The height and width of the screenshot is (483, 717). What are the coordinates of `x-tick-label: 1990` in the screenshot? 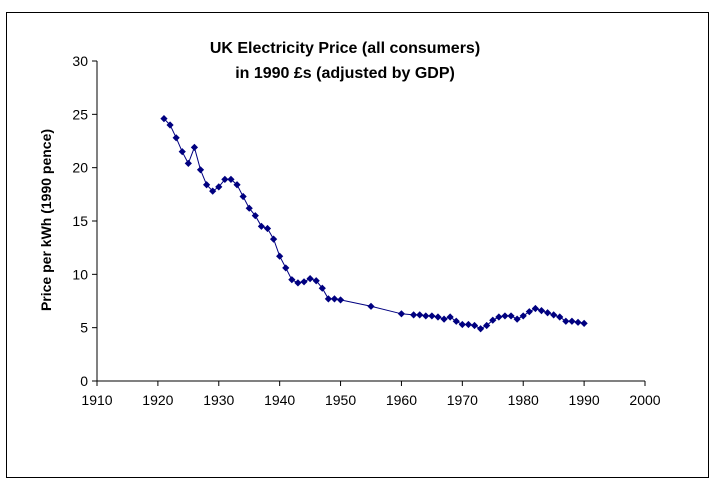 It's located at (584, 400).